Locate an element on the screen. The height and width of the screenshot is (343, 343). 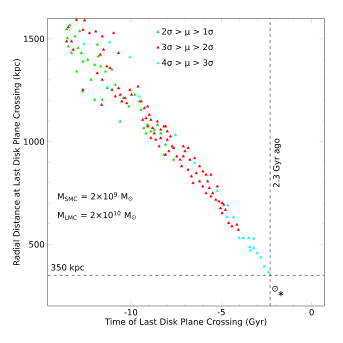
ref-line-label: 350 kpc is located at coordinates (67, 268).